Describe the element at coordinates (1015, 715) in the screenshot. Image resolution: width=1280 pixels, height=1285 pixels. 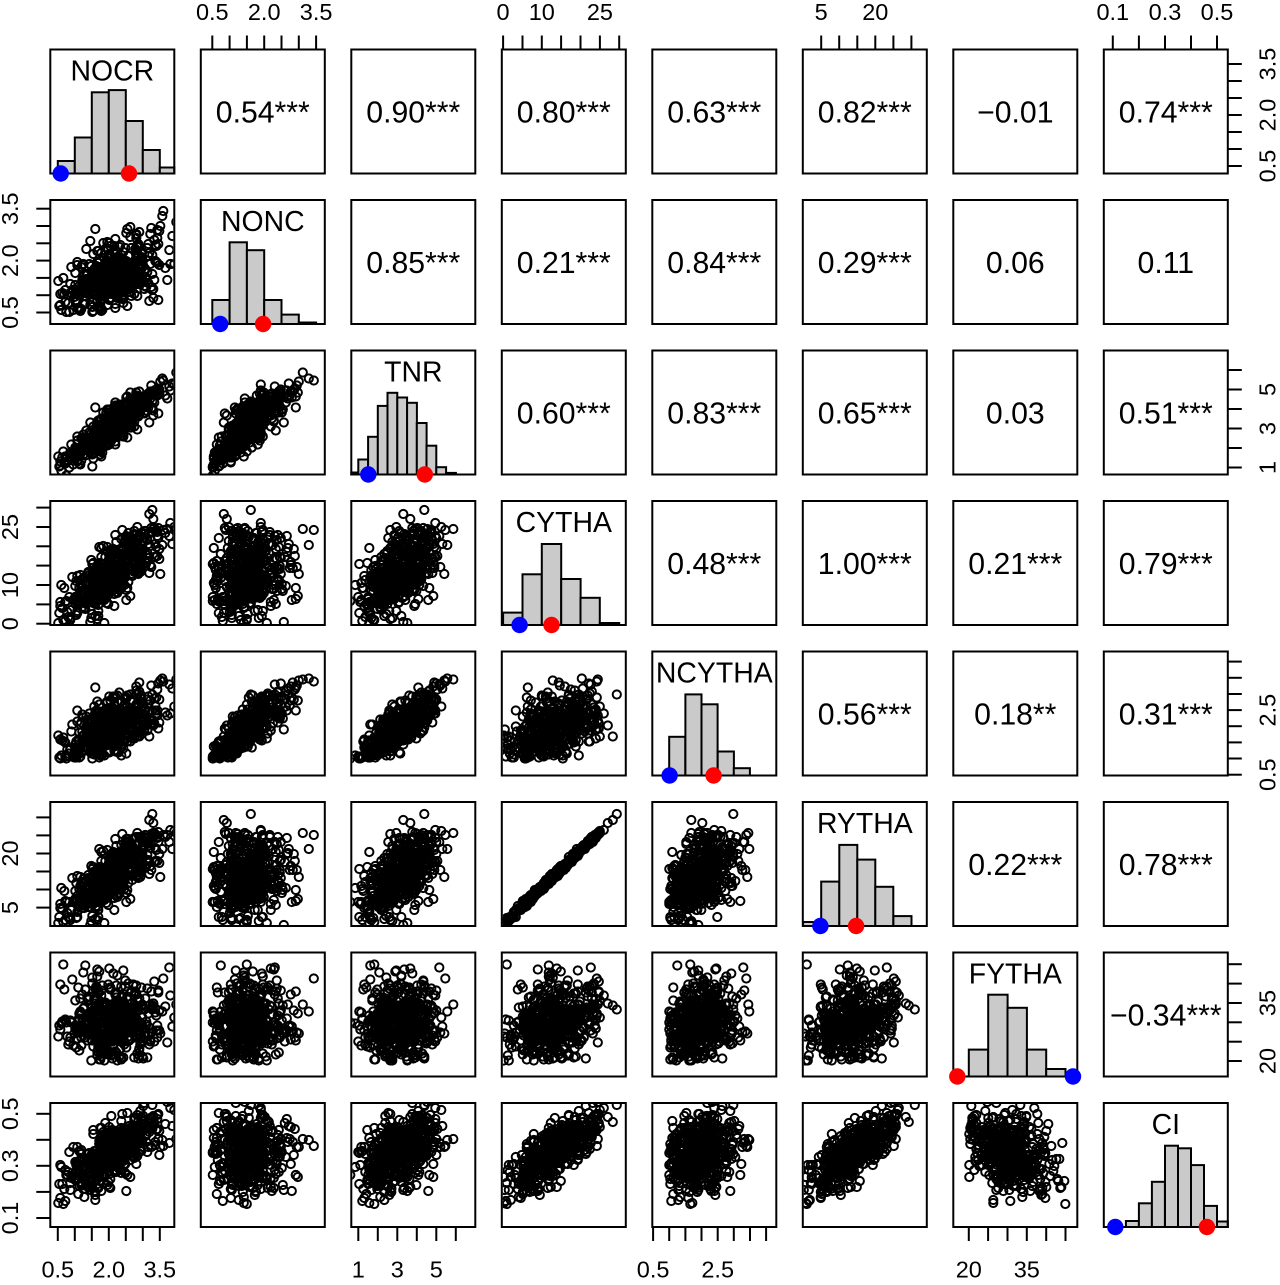
I see `svg-text: 0.18**` at that location.